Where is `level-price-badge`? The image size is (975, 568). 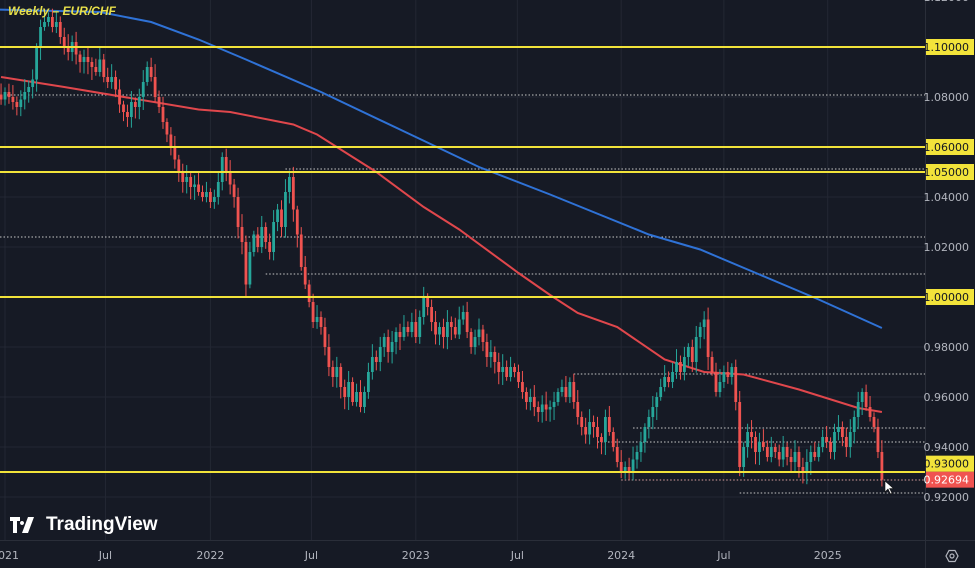 level-price-badge is located at coordinates (950, 47).